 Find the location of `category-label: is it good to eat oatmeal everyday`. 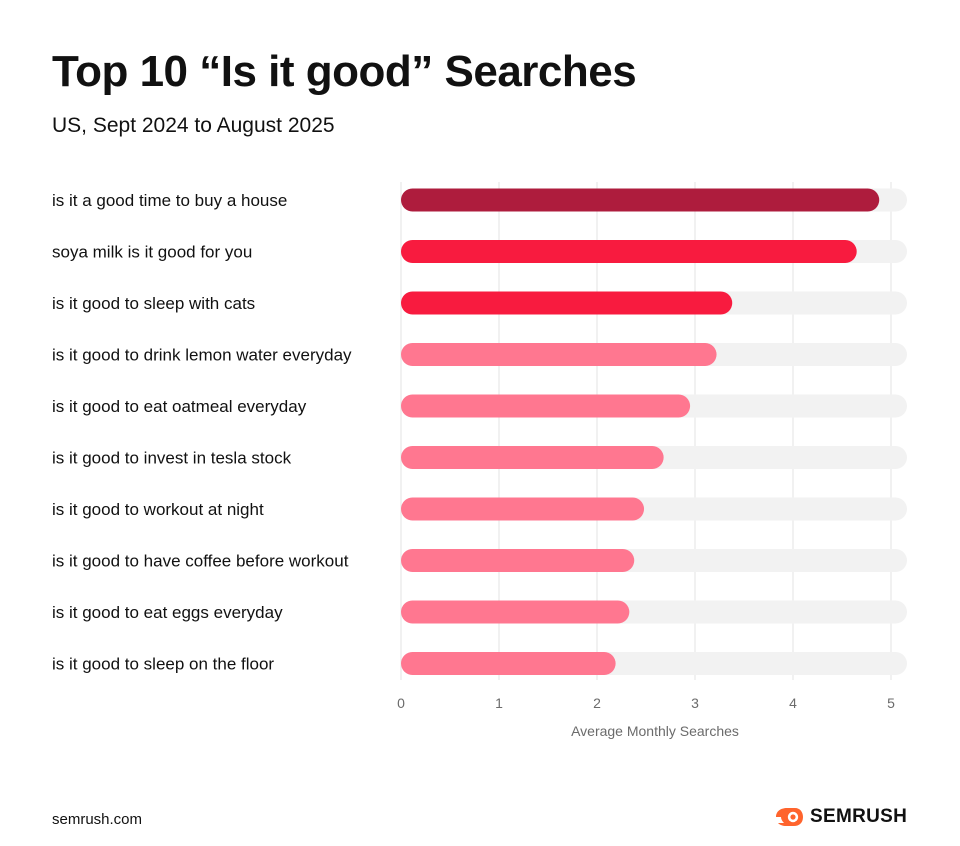

category-label: is it good to eat oatmeal everyday is located at coordinates (179, 406).